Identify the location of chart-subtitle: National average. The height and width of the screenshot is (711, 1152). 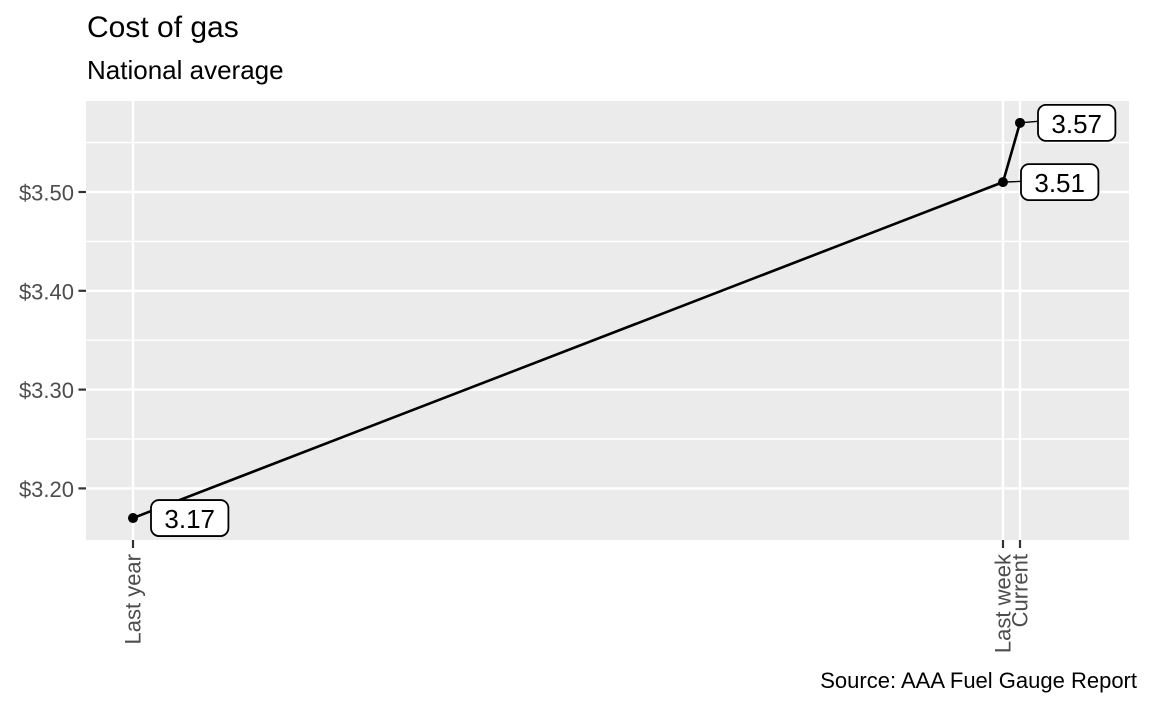
(185, 70).